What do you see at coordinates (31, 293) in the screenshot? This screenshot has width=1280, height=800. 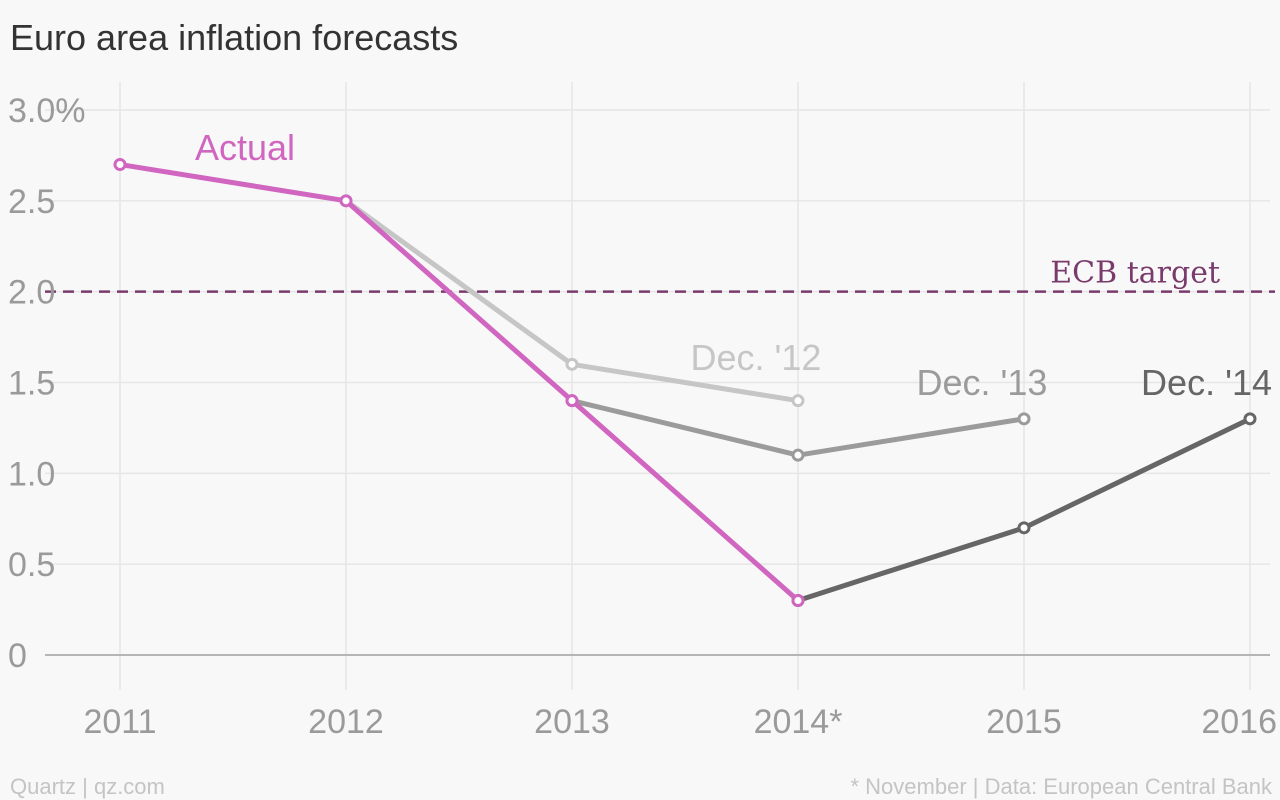 I see `y-tick-label: 2.0` at bounding box center [31, 293].